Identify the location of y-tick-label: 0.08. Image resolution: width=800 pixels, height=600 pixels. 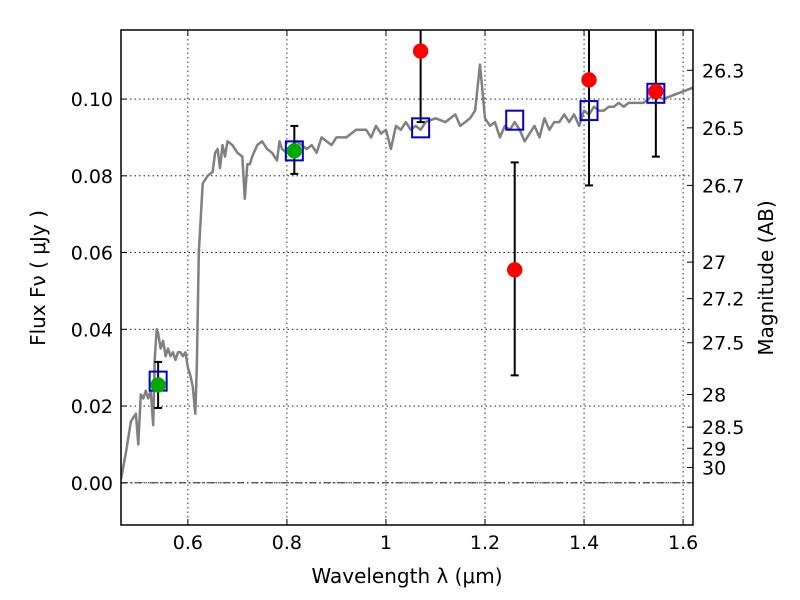
(92, 177).